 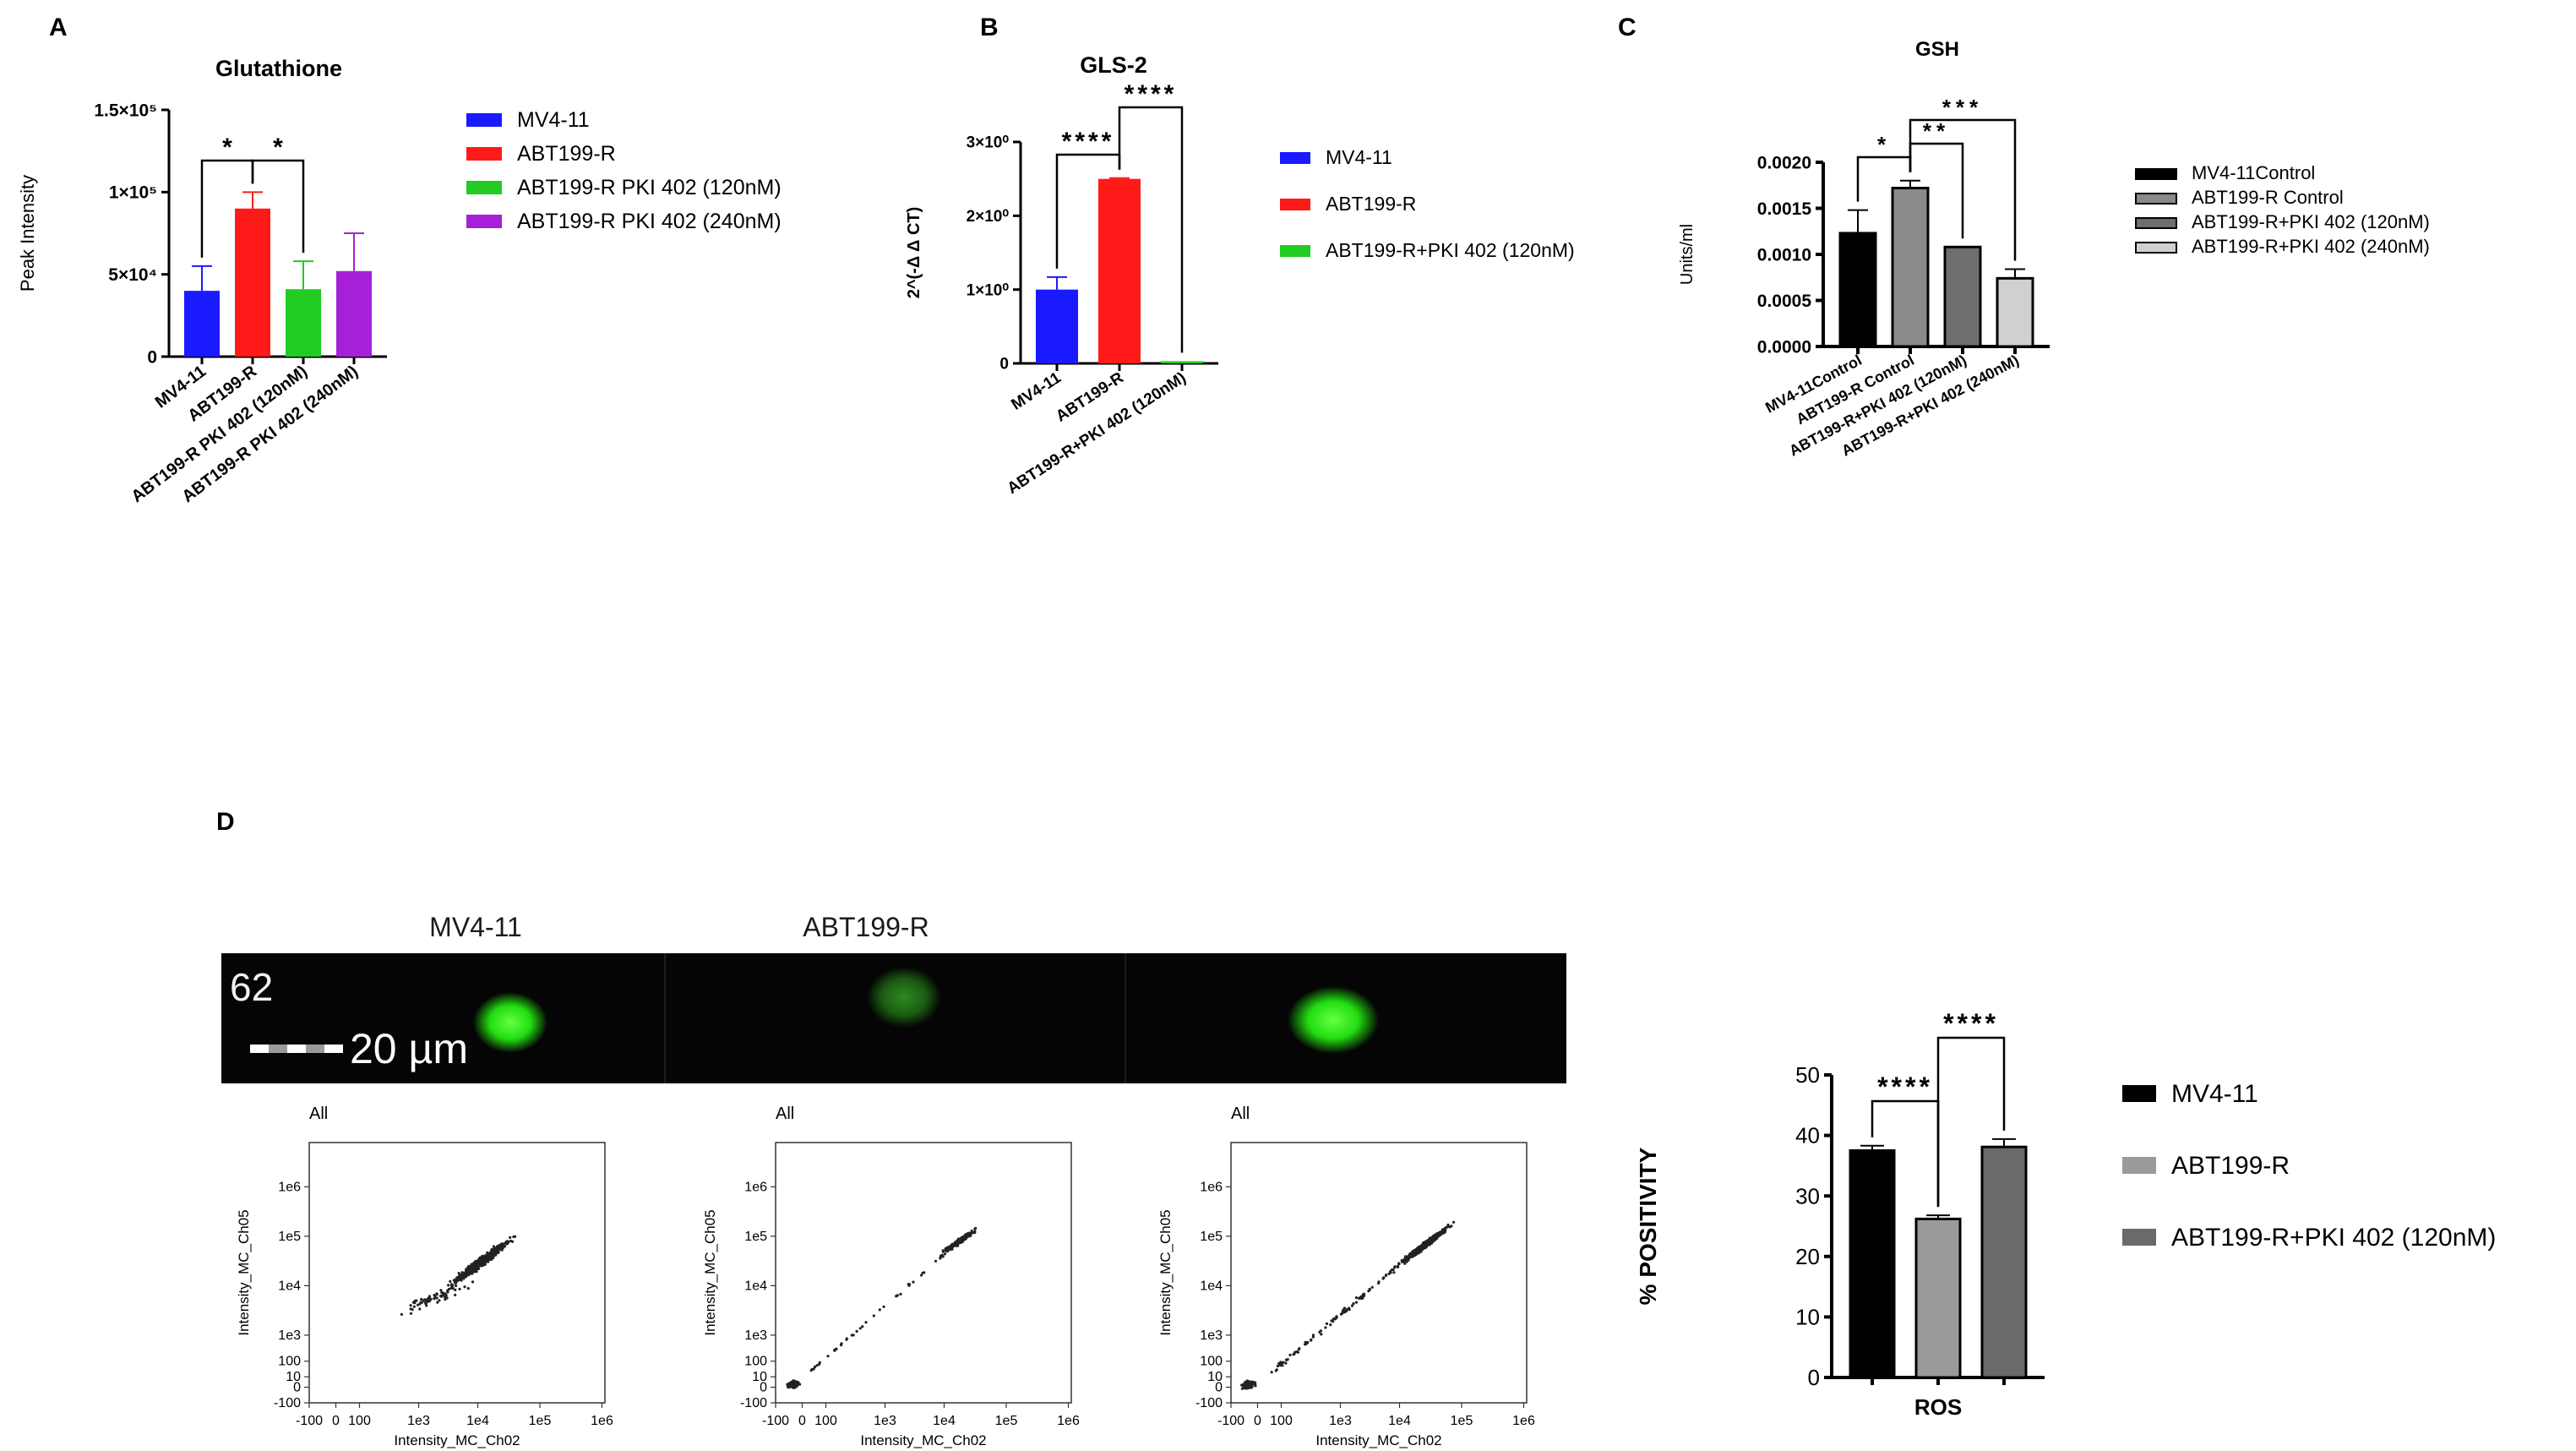 I want to click on x-tick-label: 1e4, so click(x=944, y=1421).